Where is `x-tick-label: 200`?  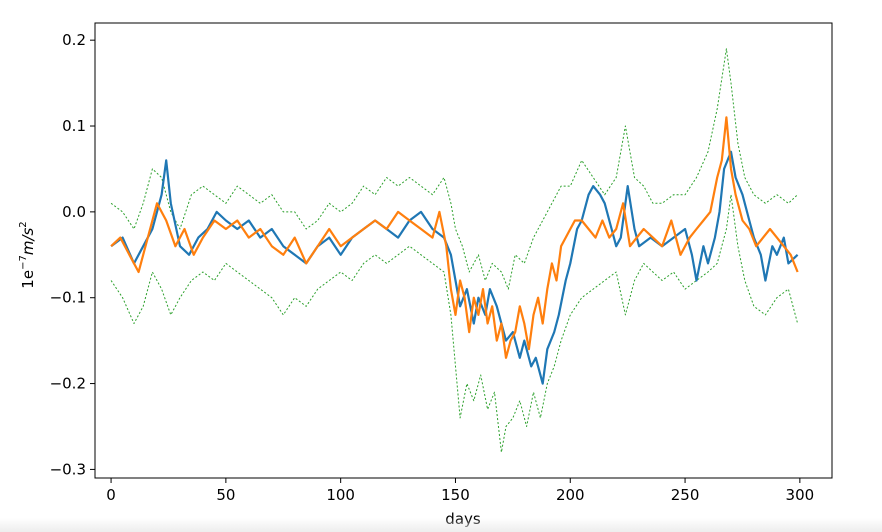 x-tick-label: 200 is located at coordinates (570, 495).